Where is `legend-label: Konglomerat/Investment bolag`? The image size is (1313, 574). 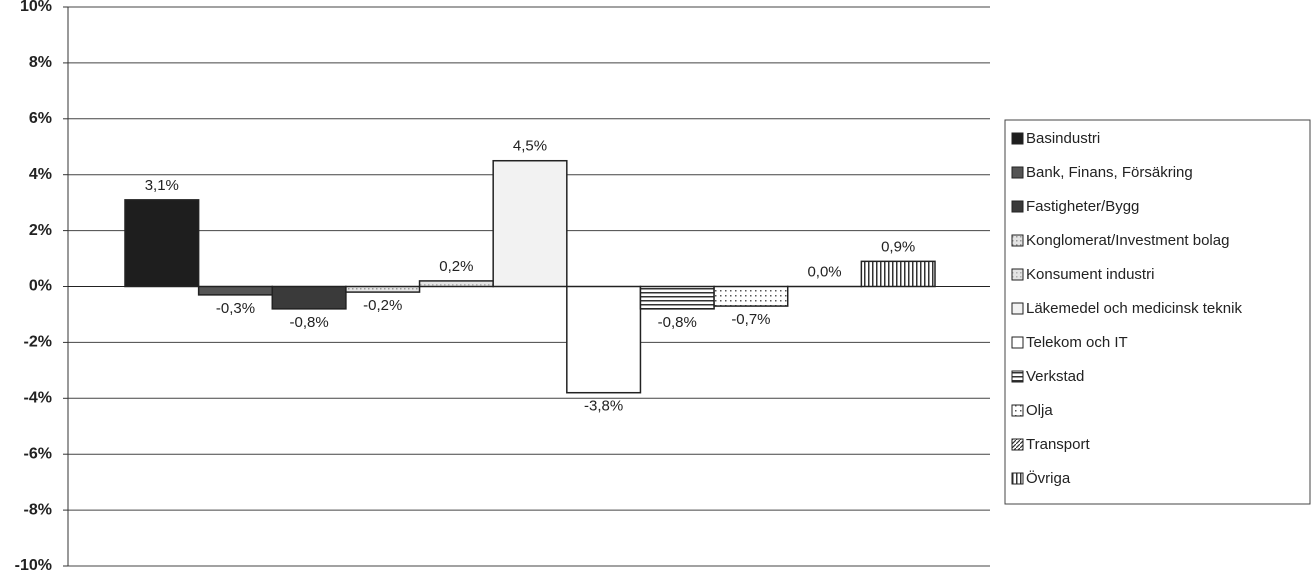
legend-label: Konglomerat/Investment bolag is located at coordinates (1127, 240).